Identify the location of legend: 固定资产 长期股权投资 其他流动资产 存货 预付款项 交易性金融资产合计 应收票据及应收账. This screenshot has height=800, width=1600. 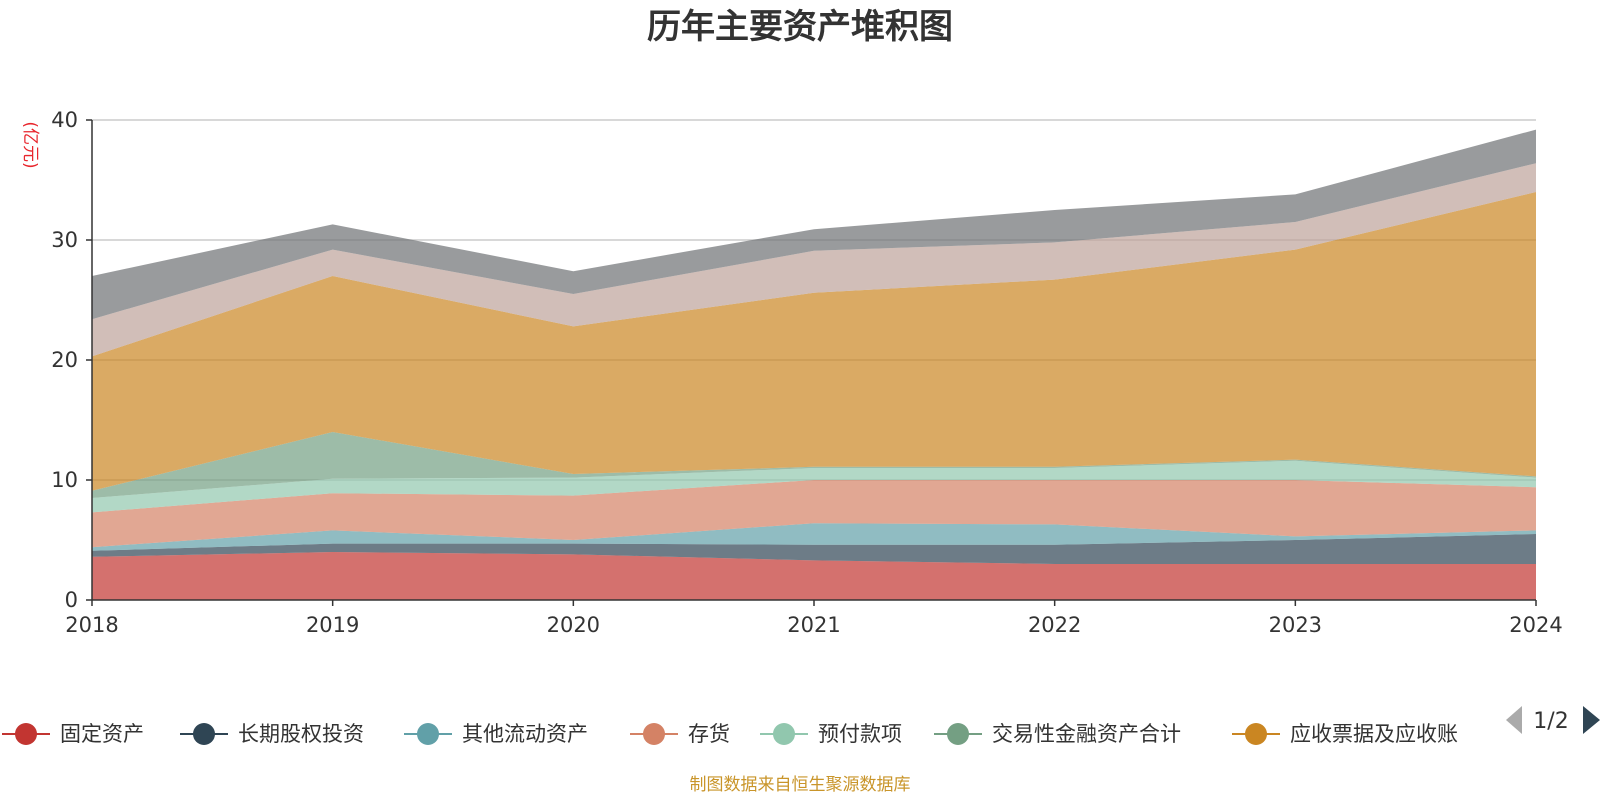
(730, 734).